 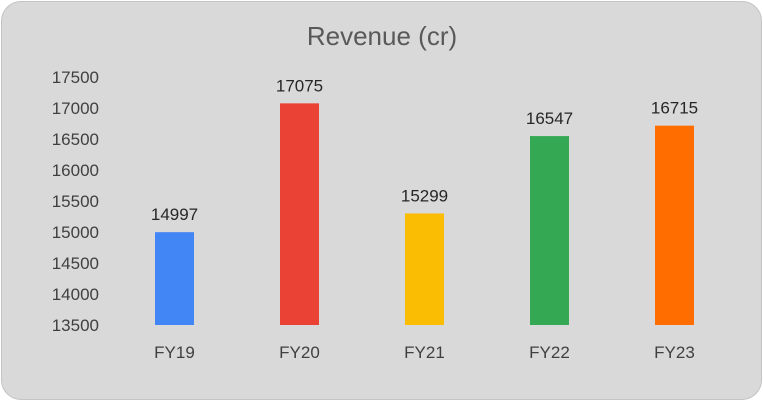 I want to click on y-tick-label: 13500, so click(x=75, y=325).